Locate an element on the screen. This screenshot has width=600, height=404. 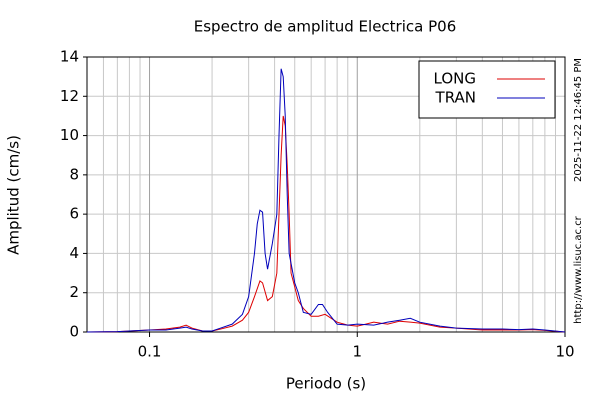
legend-box is located at coordinates (487, 89).